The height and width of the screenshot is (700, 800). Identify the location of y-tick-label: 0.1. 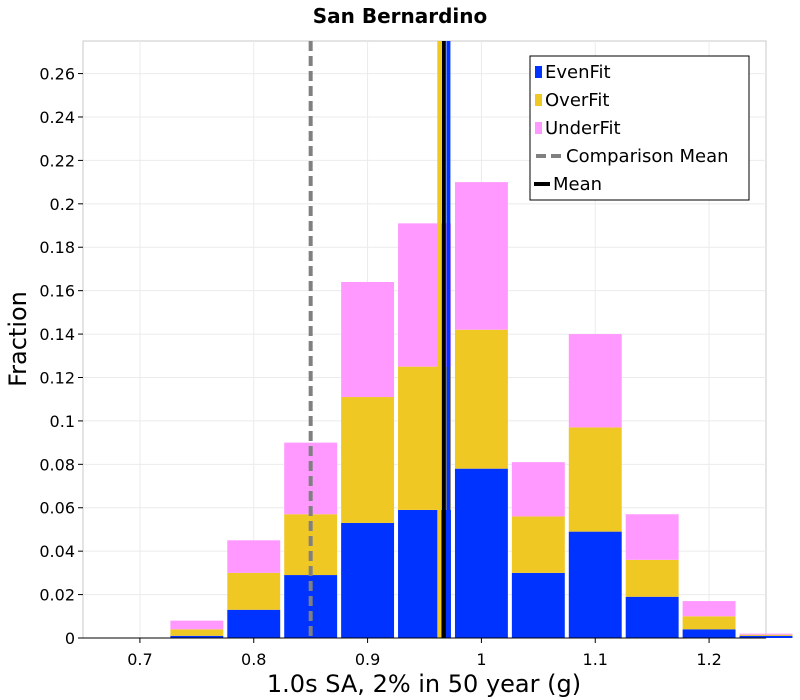
(62, 421).